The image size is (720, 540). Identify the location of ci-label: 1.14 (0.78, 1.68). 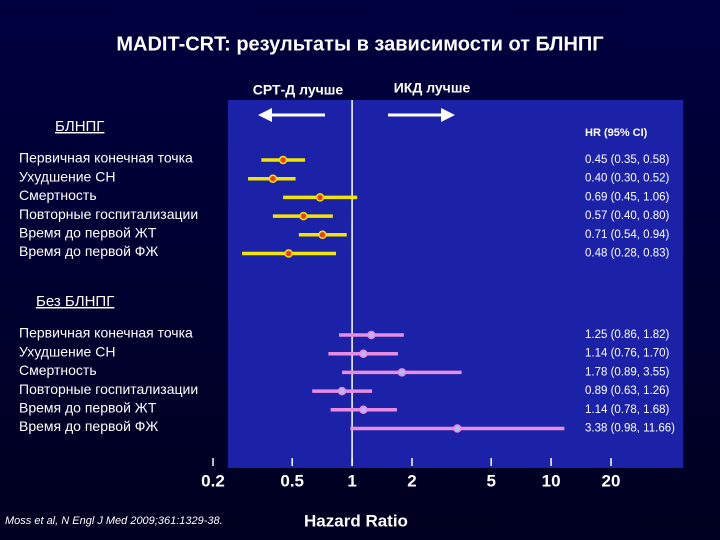
(627, 410).